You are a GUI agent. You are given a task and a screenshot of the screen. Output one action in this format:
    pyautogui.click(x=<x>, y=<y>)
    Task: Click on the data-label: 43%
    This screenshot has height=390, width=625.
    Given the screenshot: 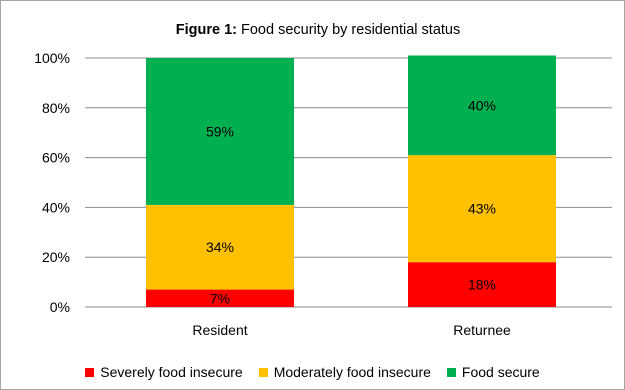 What is the action you would take?
    pyautogui.click(x=482, y=209)
    